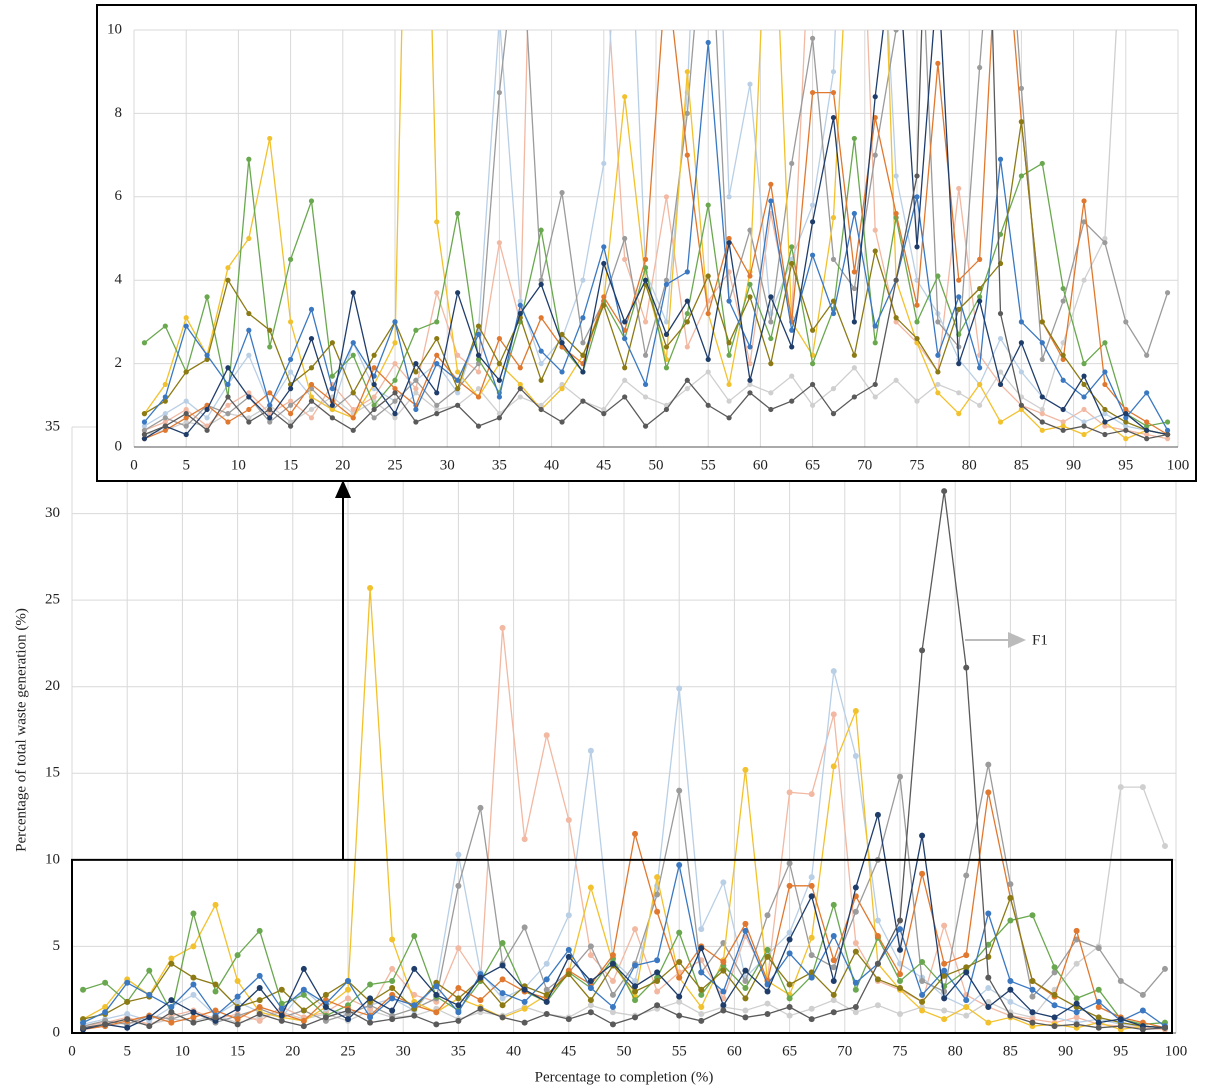 This screenshot has width=1205, height=1088. I want to click on x-tick-label: 95, so click(1120, 1051).